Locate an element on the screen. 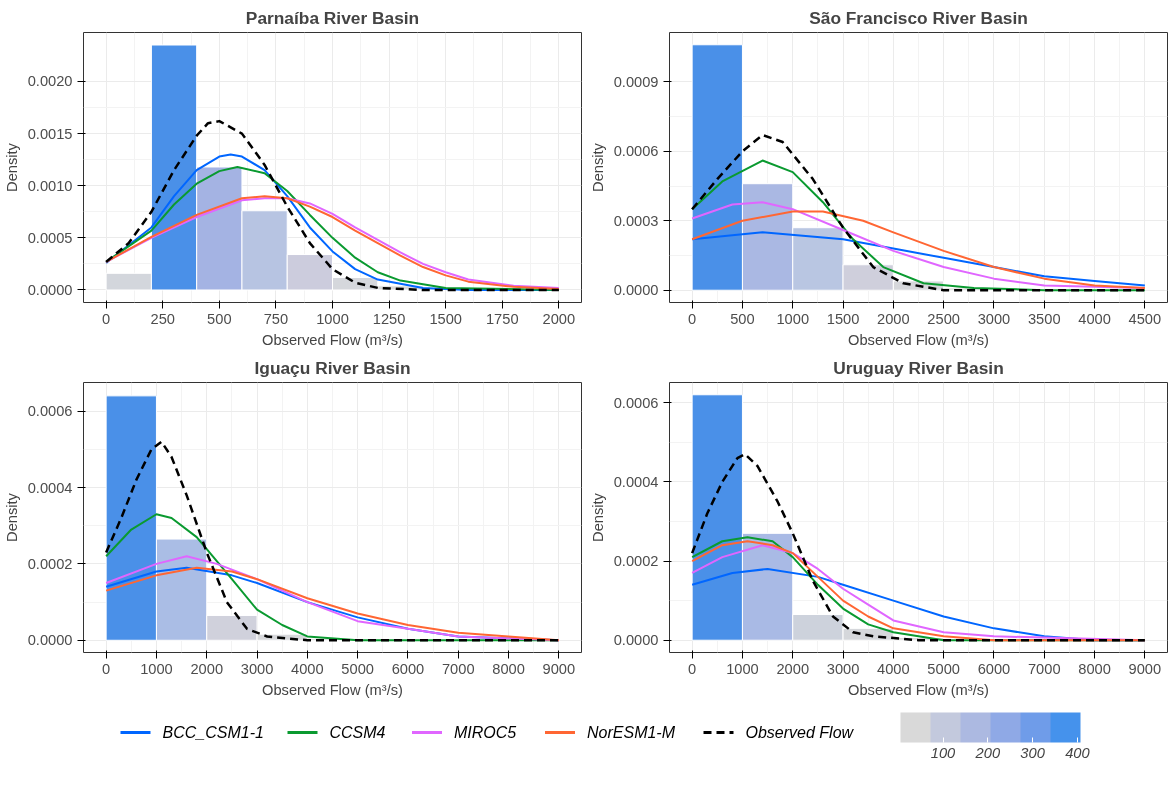 This screenshot has width=1172, height=787. y-tick-label: 0.0015 is located at coordinates (50, 133).